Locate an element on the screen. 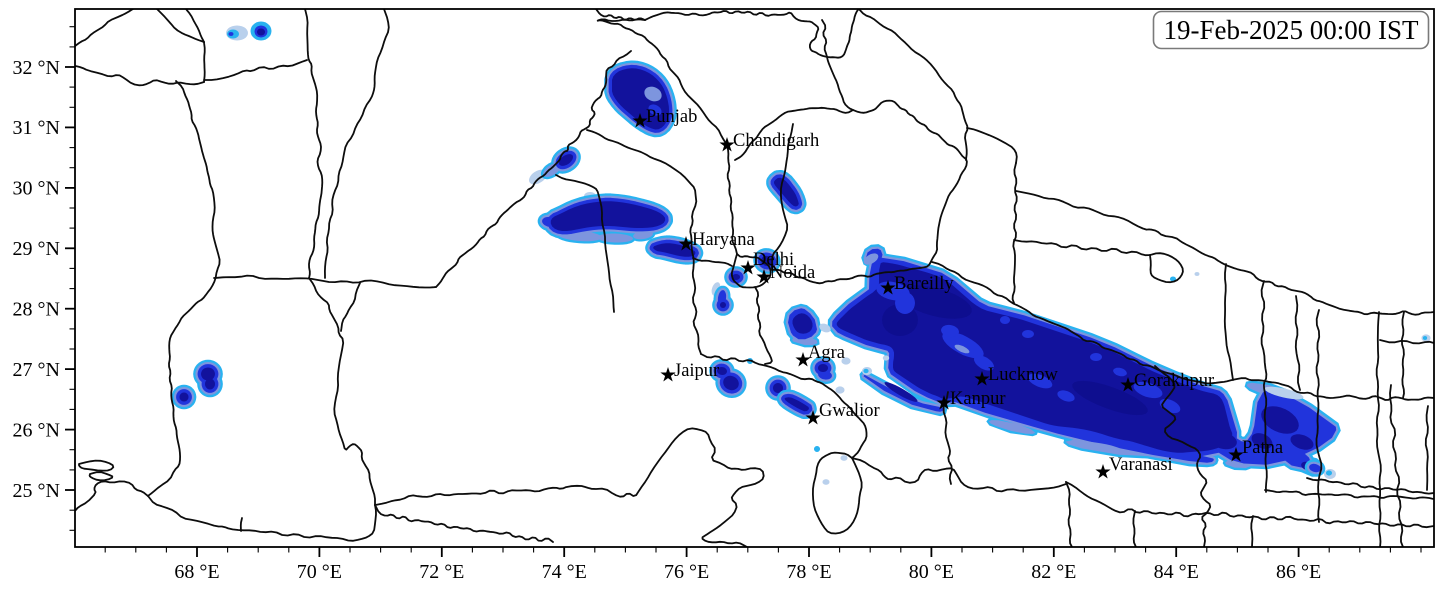 This screenshot has width=1444, height=596. svg-text: 70 °E is located at coordinates (319, 572).